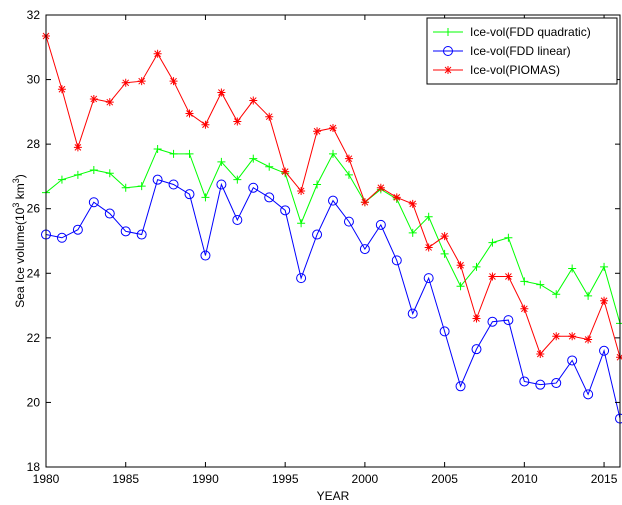 The image size is (622, 505). Describe the element at coordinates (46, 479) in the screenshot. I see `x-tick-label: 1980` at that location.